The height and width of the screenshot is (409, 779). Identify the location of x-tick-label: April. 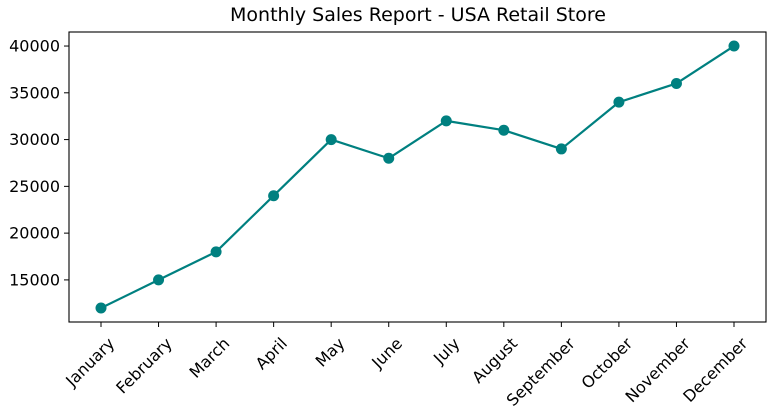
(271, 353).